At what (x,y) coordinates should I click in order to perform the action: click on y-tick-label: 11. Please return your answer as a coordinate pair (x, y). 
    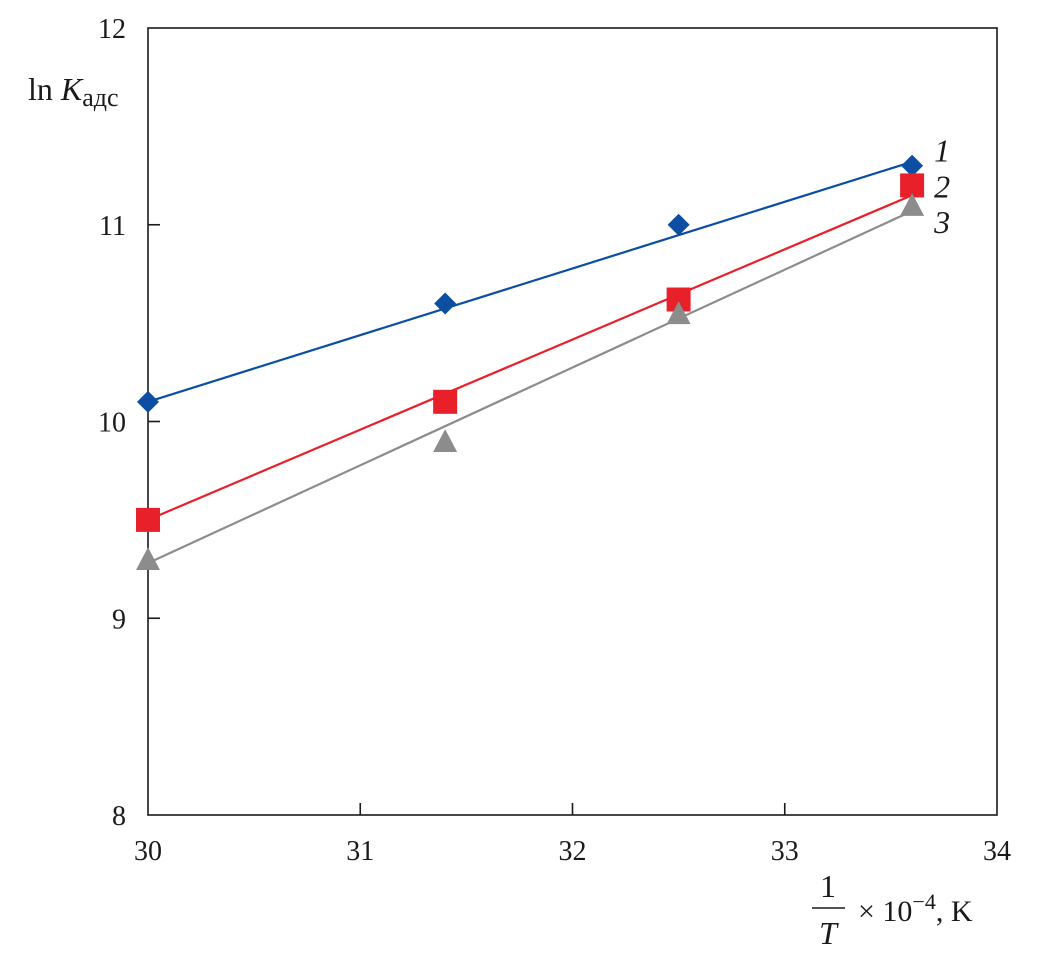
    Looking at the image, I should click on (112, 226).